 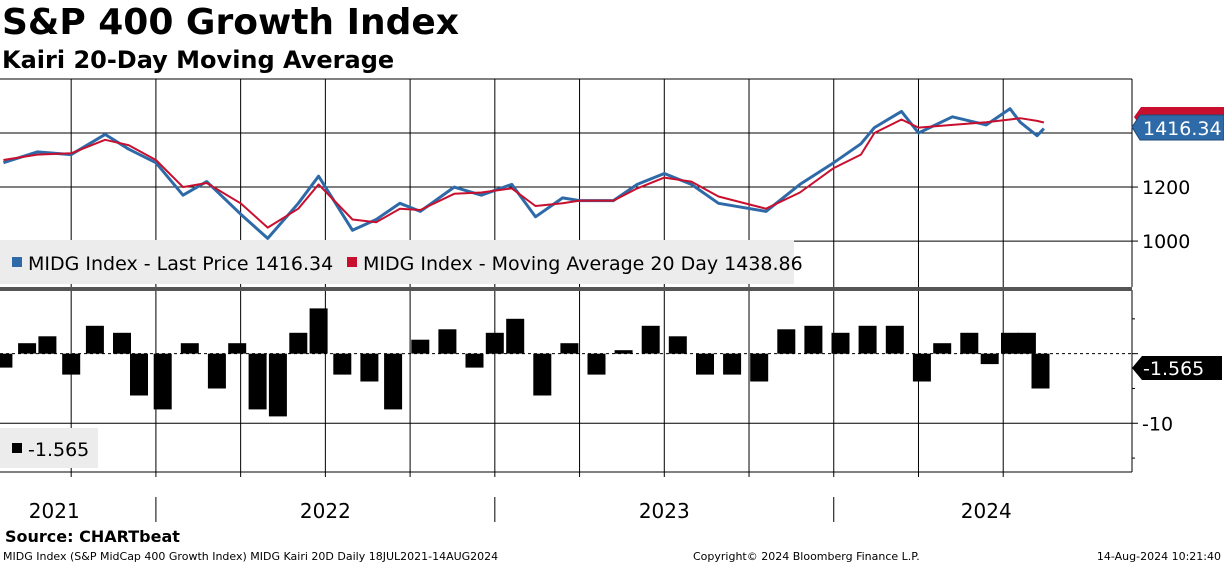 I want to click on legend-swatch-ma, so click(x=352, y=262).